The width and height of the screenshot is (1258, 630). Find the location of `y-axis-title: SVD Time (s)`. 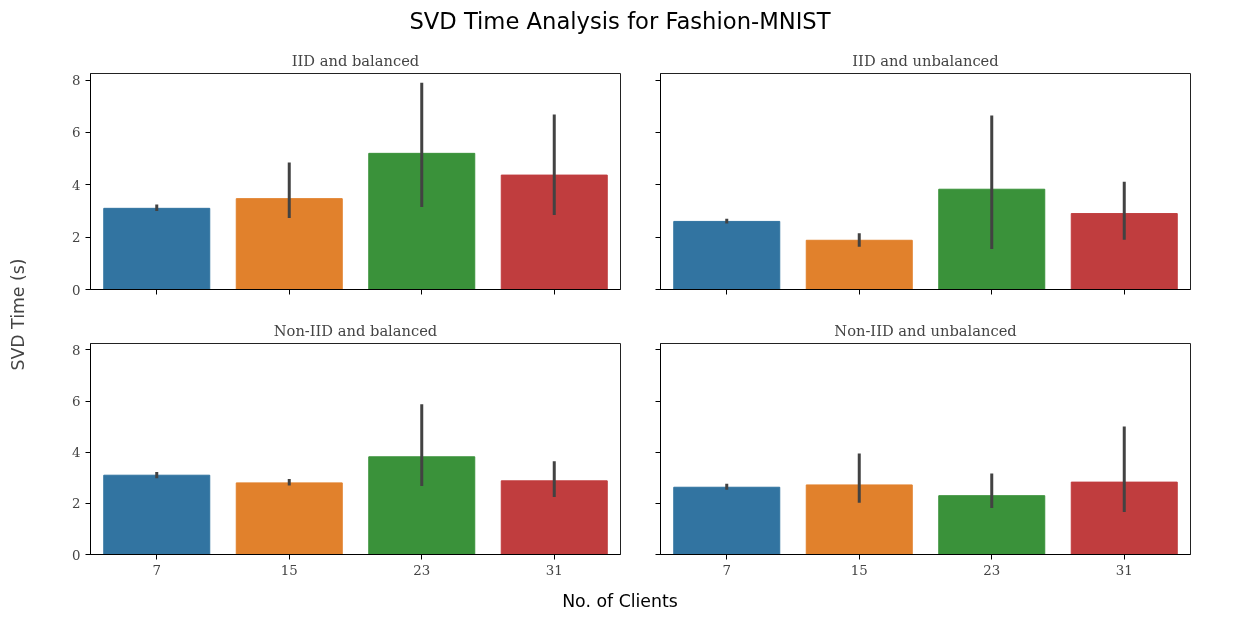

y-axis-title: SVD Time (s) is located at coordinates (17, 314).